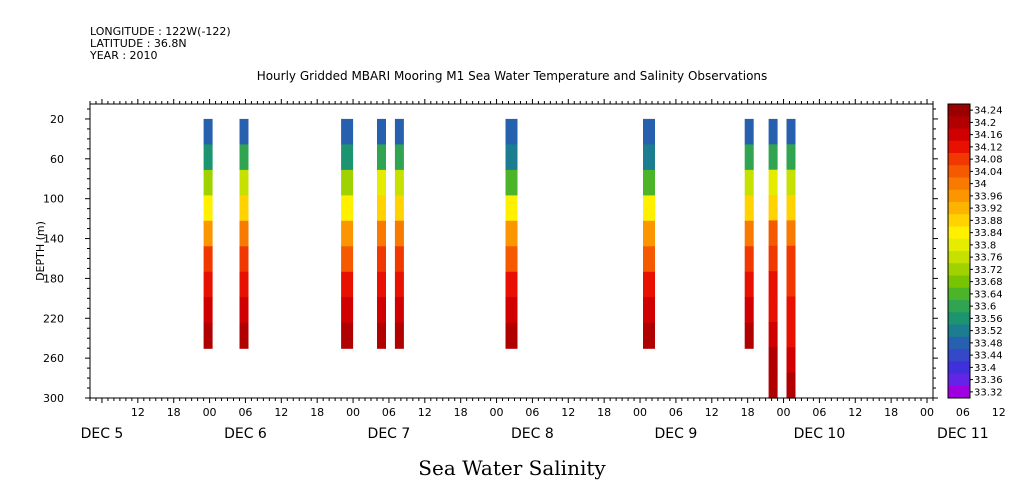 The image size is (1009, 504). Describe the element at coordinates (988, 343) in the screenshot. I see `colorbar-label: 33.48` at that location.